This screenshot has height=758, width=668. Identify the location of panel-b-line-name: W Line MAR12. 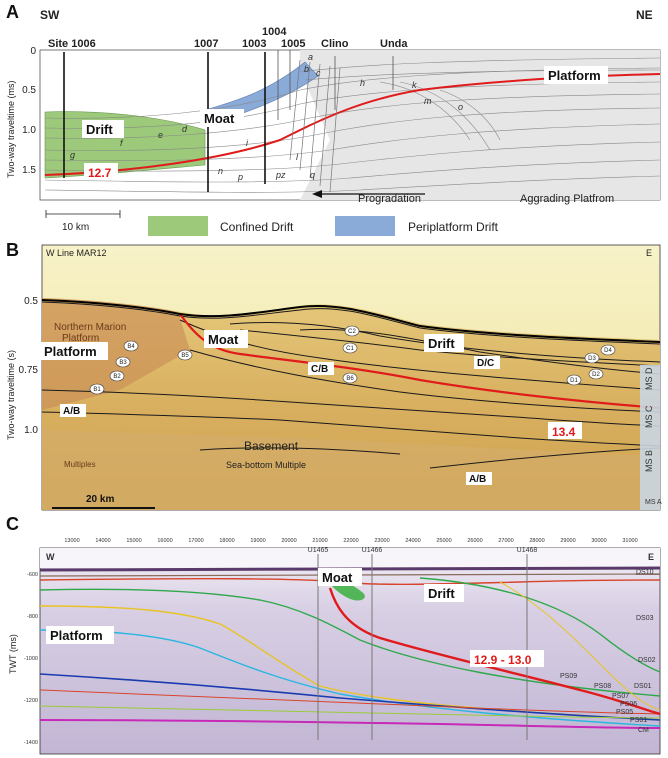
(76, 253).